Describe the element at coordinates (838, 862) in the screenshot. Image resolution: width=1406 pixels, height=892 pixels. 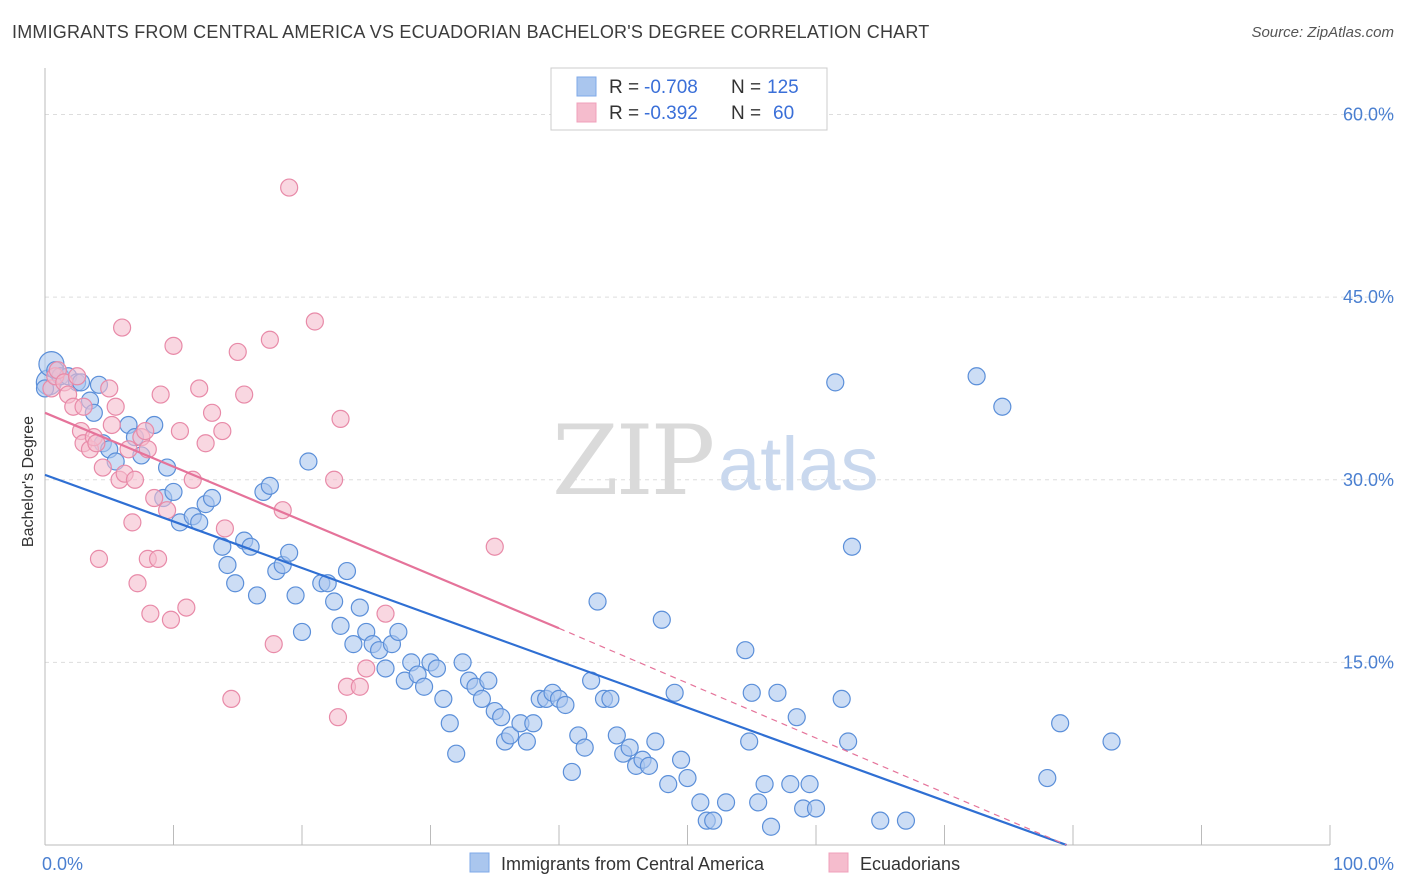
I see `legend-swatch-ecuadorians` at that location.